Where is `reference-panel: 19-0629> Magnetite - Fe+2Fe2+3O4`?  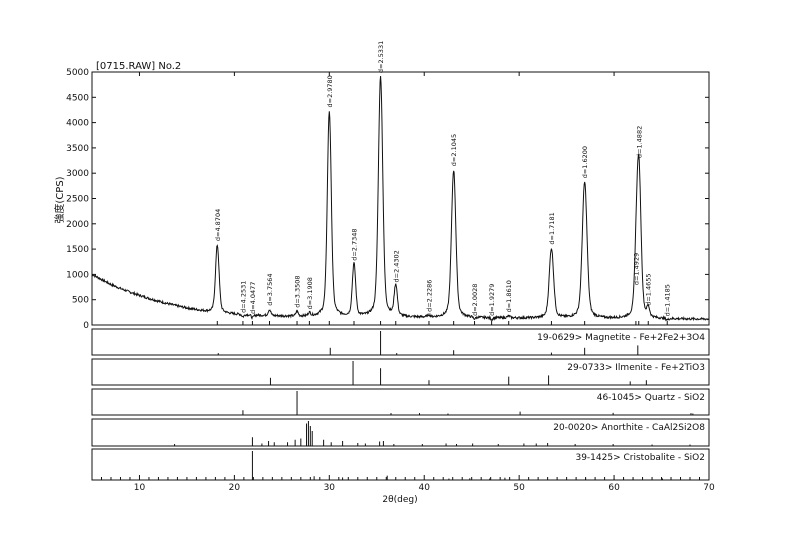
reference-panel: 19-0629> Magnetite - Fe+2Fe2+3O4 is located at coordinates (400, 342).